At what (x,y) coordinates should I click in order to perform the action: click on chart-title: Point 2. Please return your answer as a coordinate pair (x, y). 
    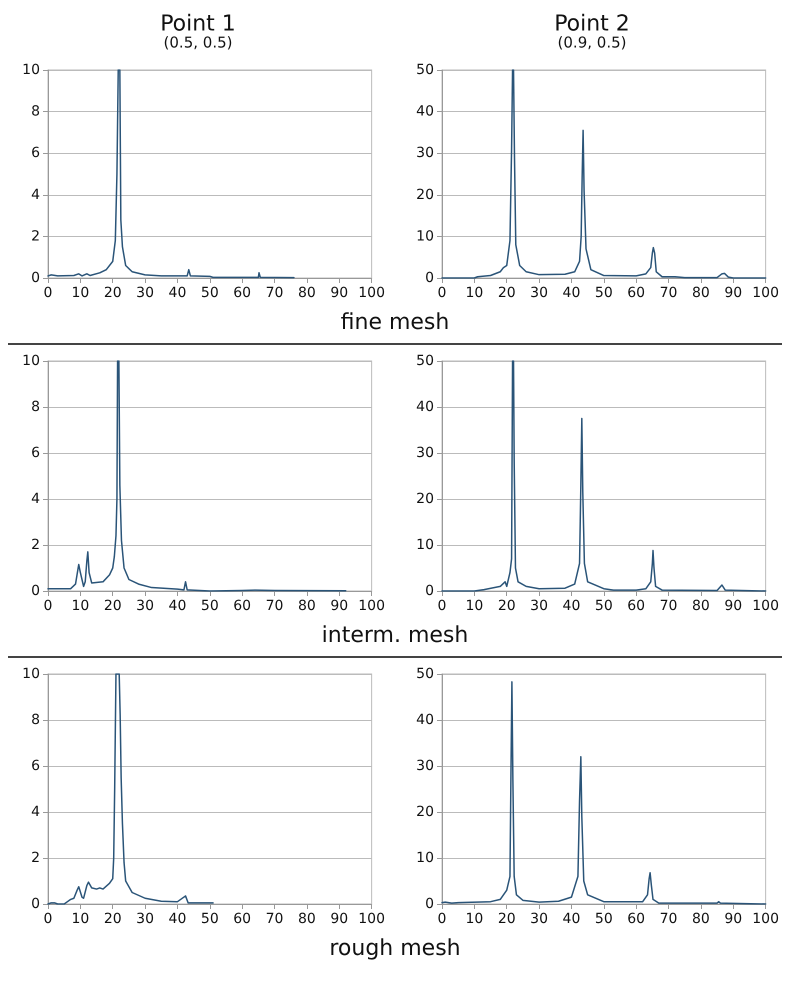
    Looking at the image, I should click on (592, 24).